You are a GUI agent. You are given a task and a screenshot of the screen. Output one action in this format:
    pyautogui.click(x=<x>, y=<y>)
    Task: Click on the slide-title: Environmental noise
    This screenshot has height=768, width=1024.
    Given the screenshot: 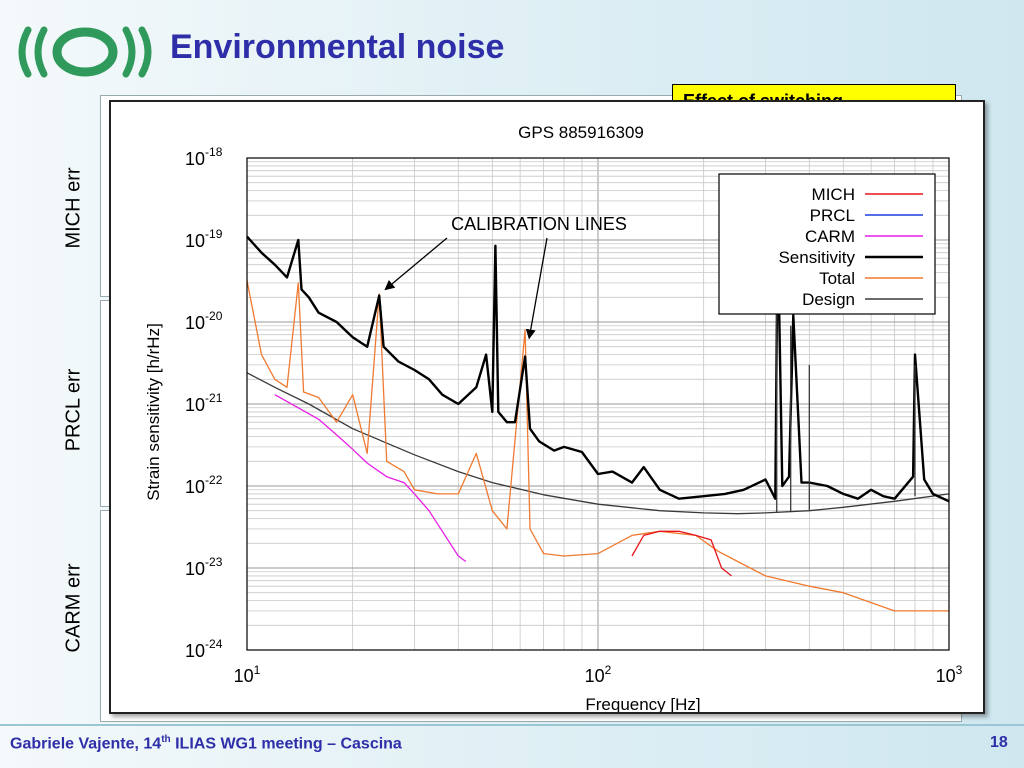 What is the action you would take?
    pyautogui.click(x=337, y=47)
    